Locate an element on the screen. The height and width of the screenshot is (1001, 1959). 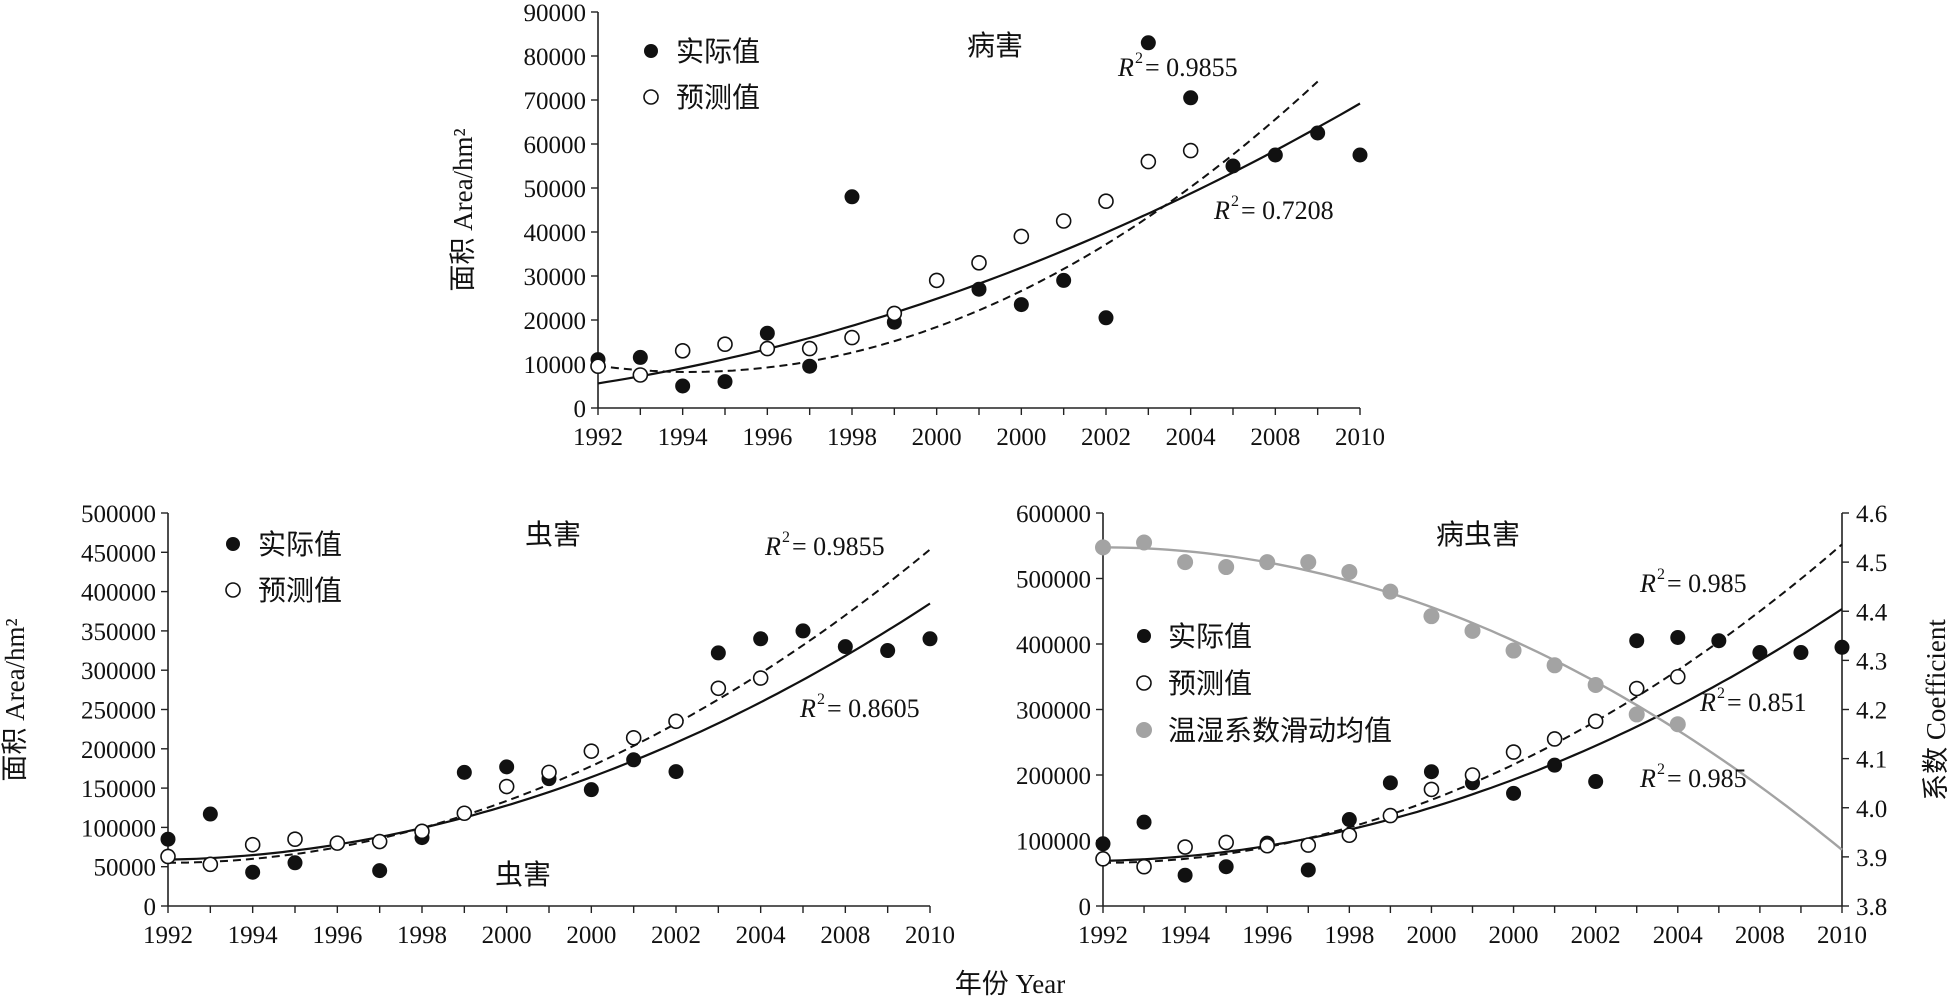
trendline-solid is located at coordinates (549, 731).